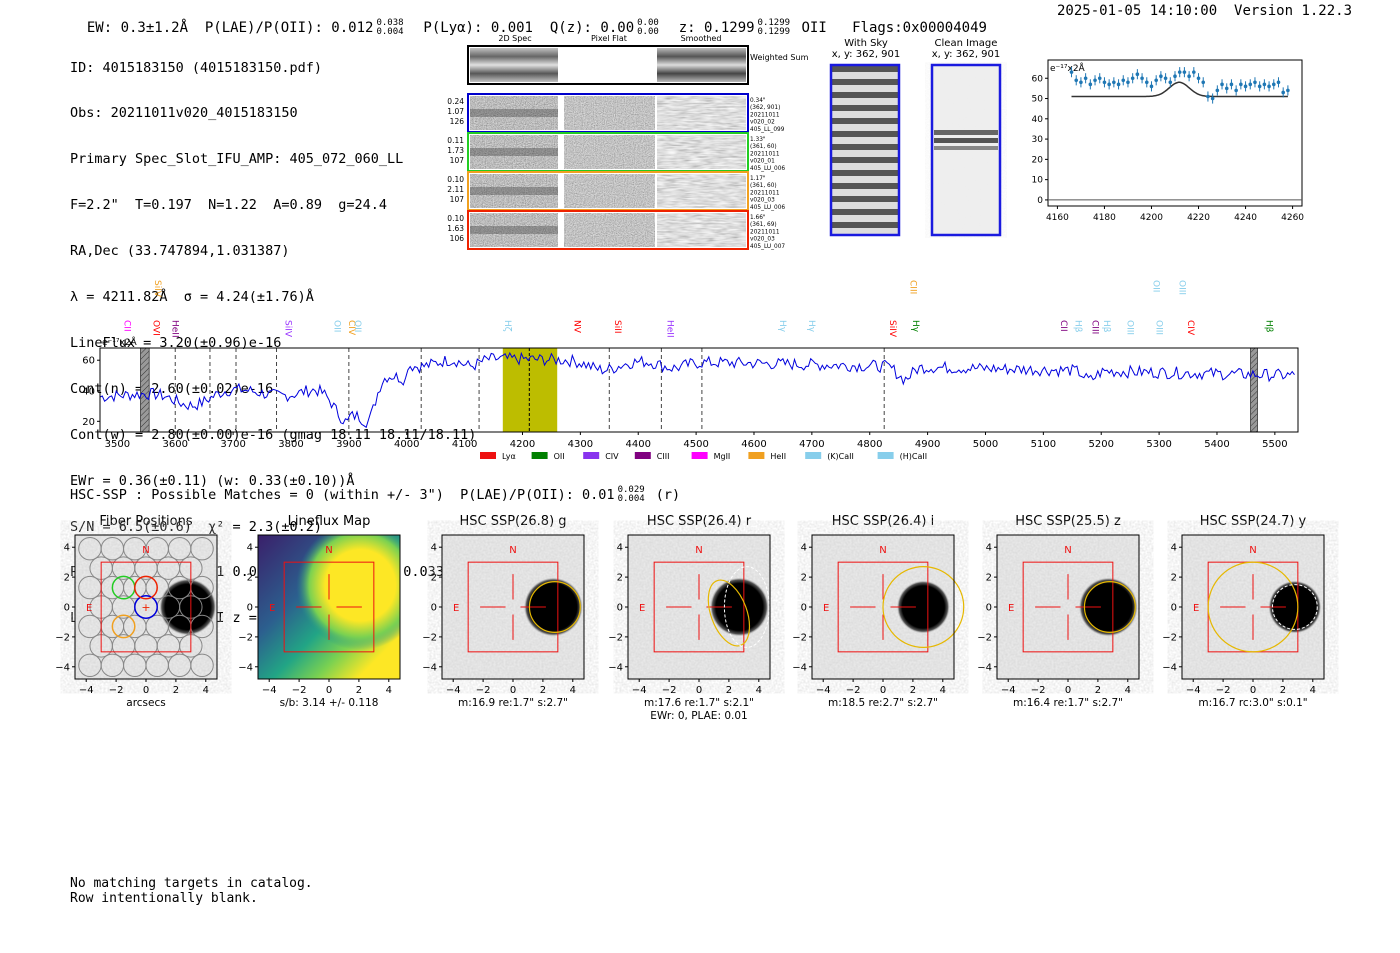 The width and height of the screenshot is (1400, 953). I want to click on full-xtick-label: 3500, so click(117, 444).